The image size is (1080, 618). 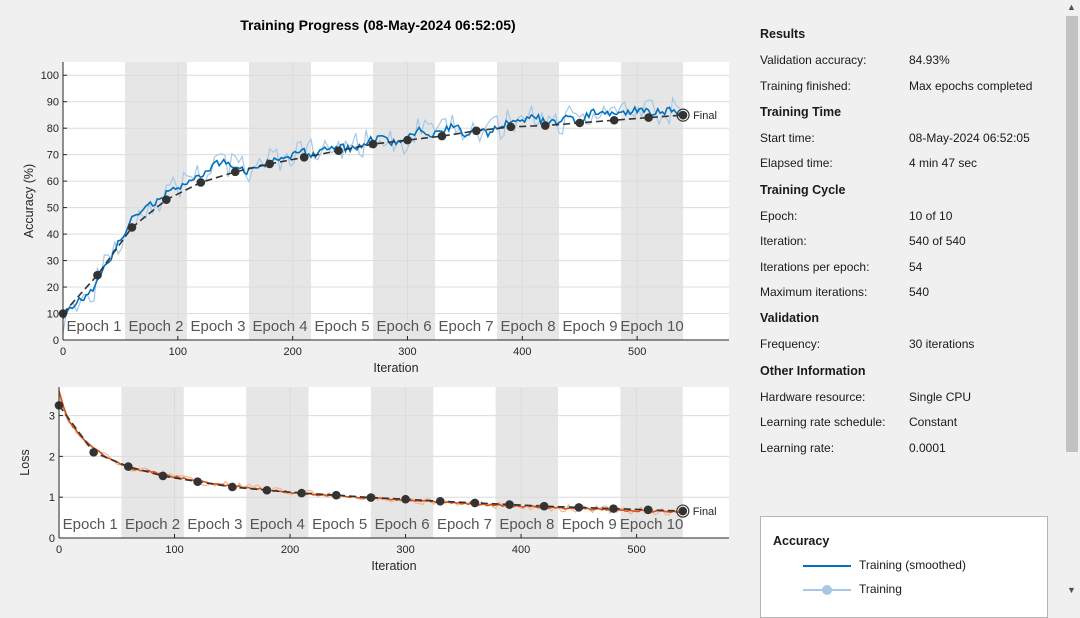 What do you see at coordinates (805, 86) in the screenshot?
I see `training-finished-label: Training finished:` at bounding box center [805, 86].